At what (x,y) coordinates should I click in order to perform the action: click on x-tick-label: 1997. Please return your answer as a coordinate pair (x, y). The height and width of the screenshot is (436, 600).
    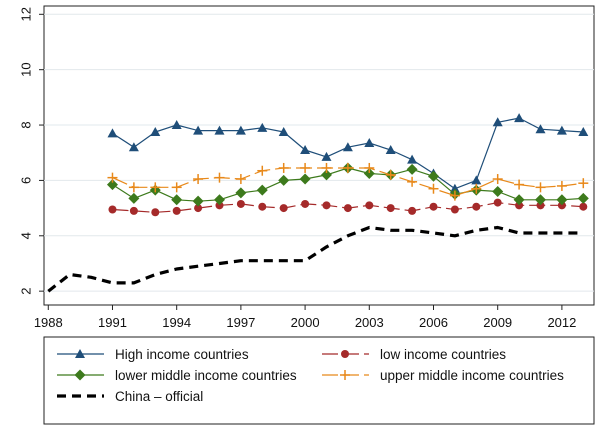
    Looking at the image, I should click on (240, 322).